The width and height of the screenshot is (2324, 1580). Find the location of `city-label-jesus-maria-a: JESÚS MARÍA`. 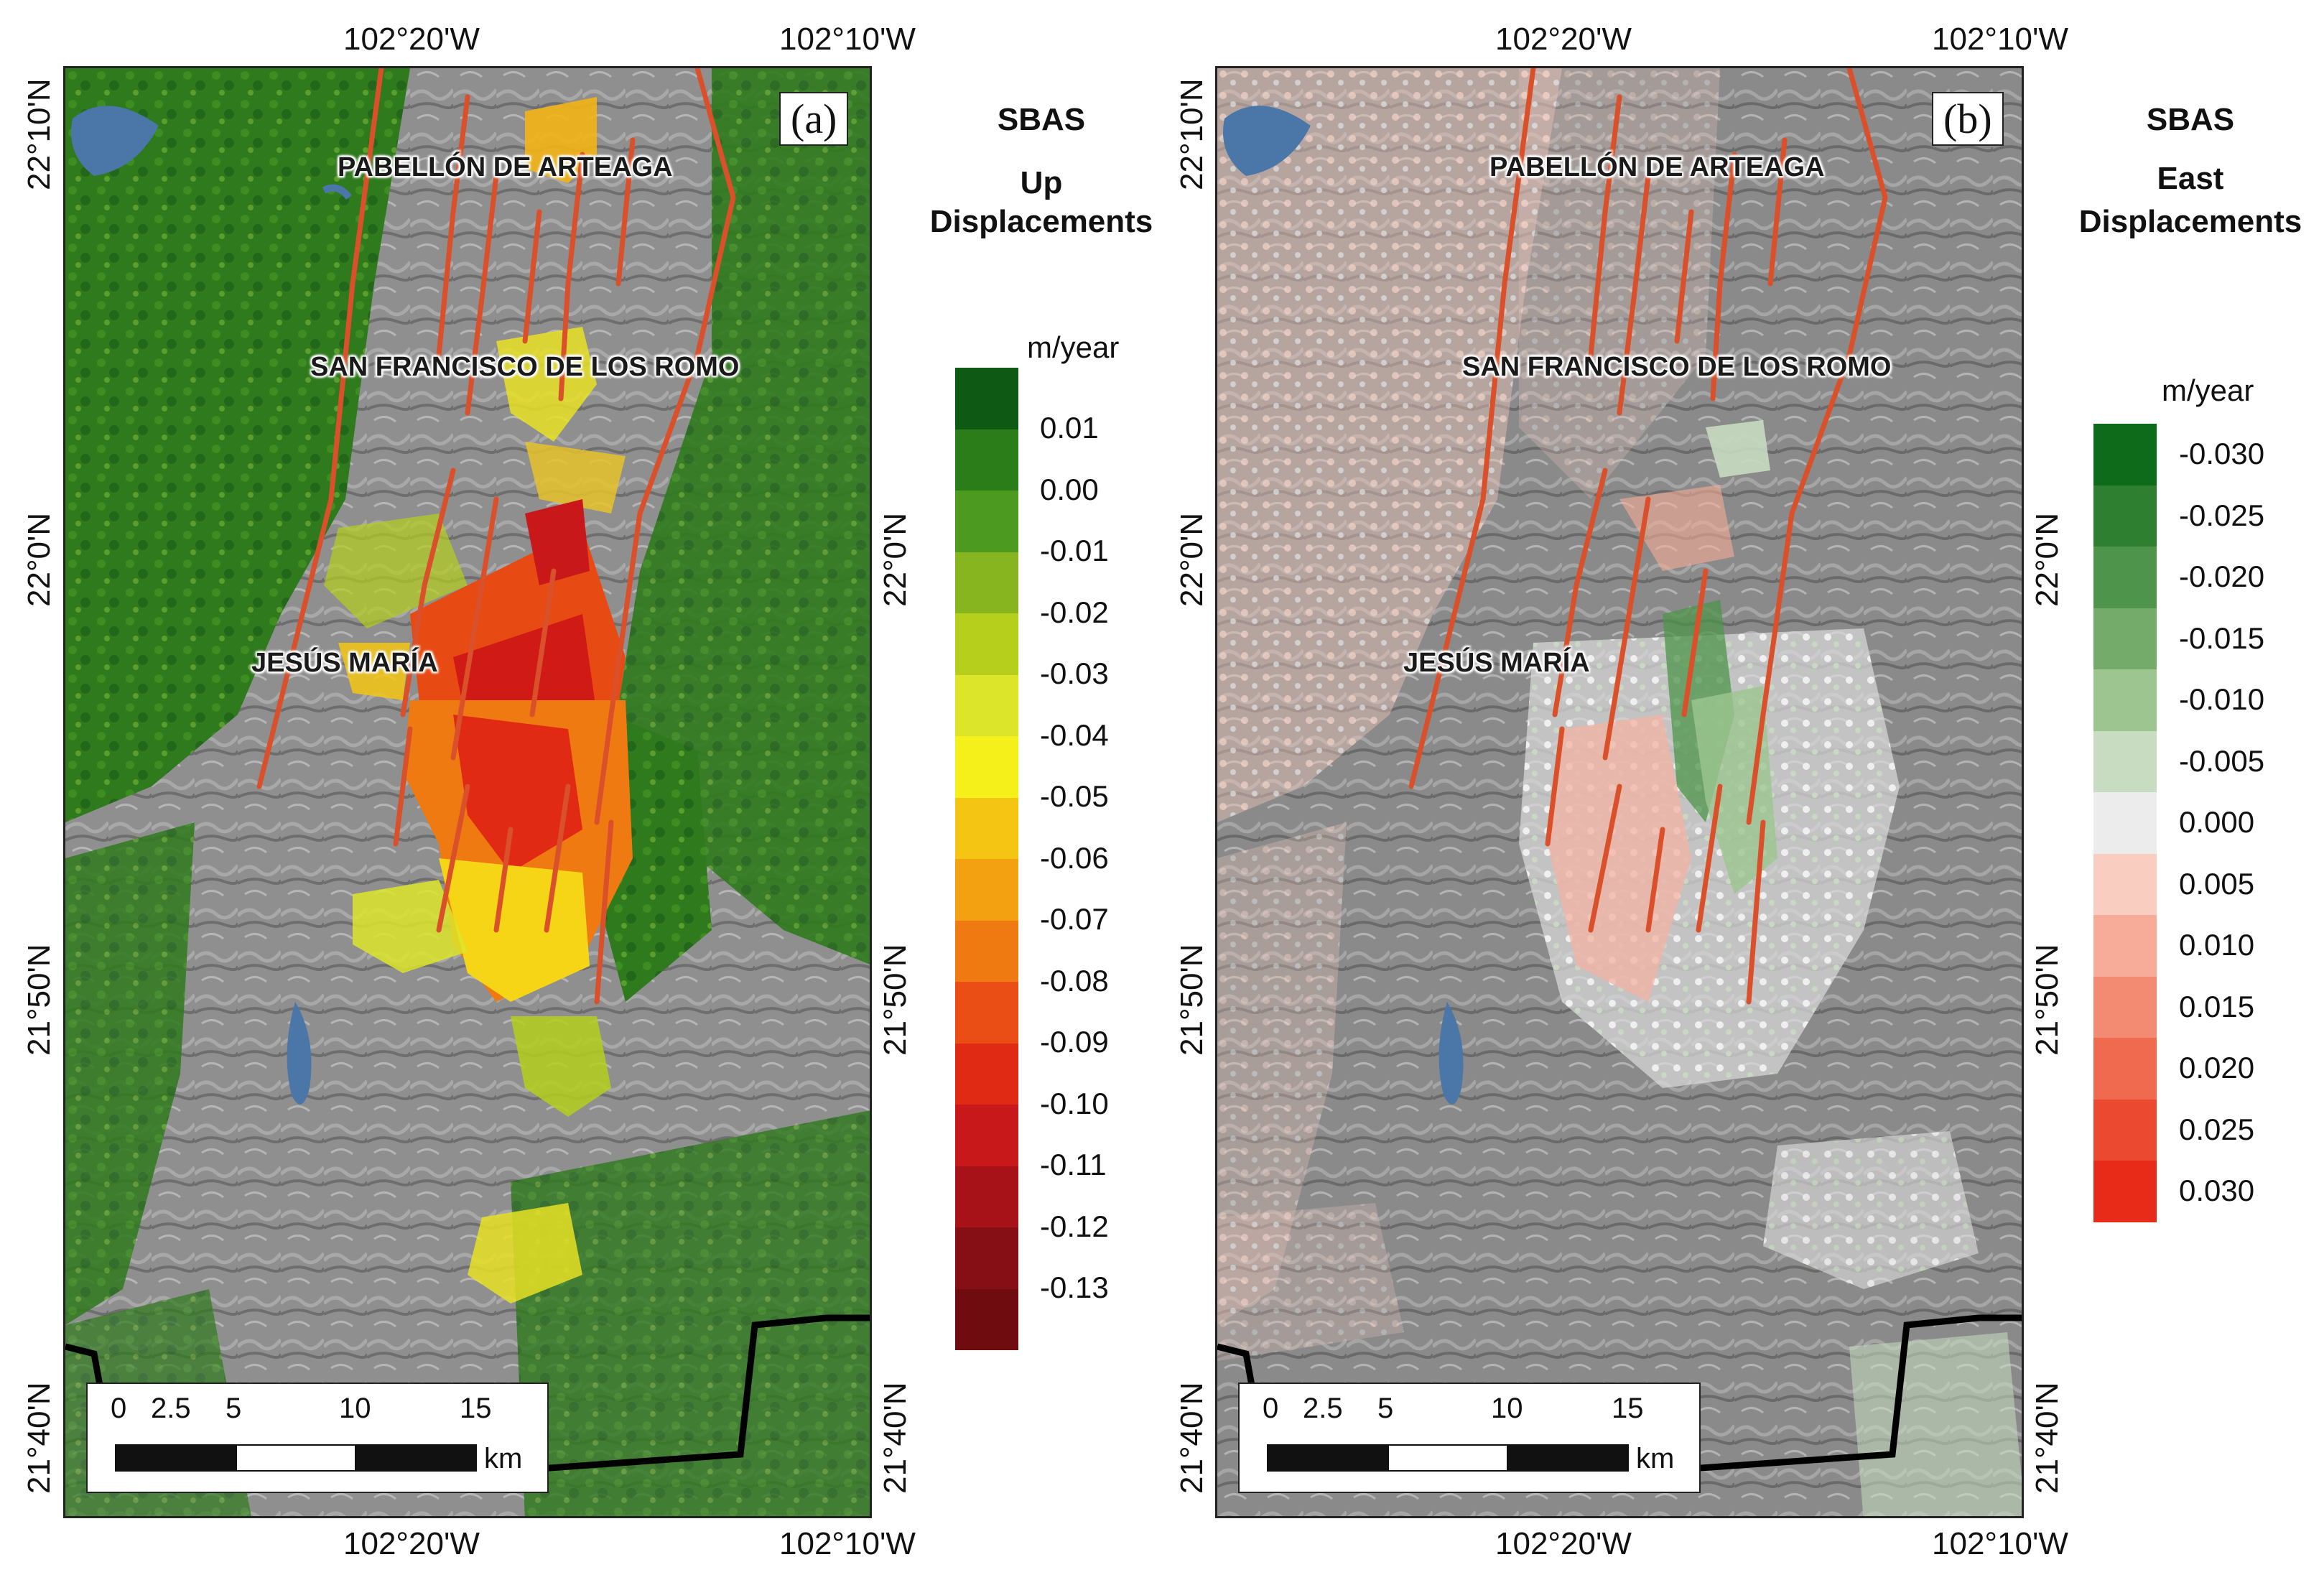

city-label-jesus-maria-a: JESÚS MARÍA is located at coordinates (344, 663).